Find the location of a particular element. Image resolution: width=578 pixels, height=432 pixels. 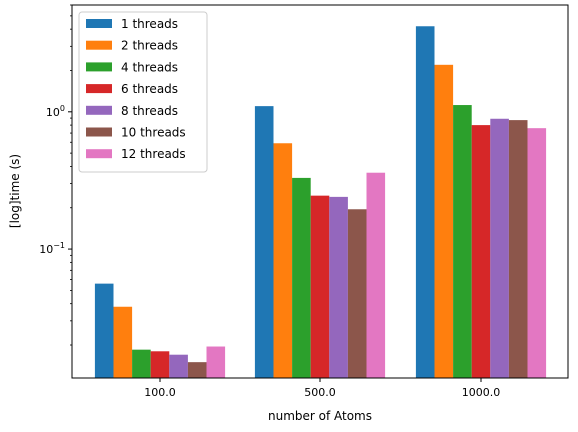

legend-label: 10 threads is located at coordinates (153, 133).